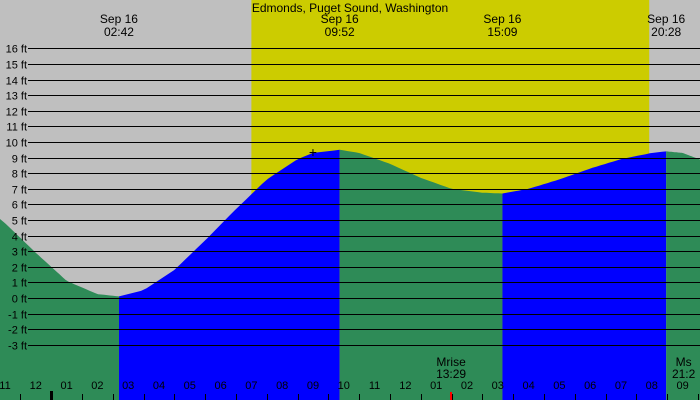 The width and height of the screenshot is (700, 400). I want to click on y-tick-label: 14 ft, so click(16, 82).